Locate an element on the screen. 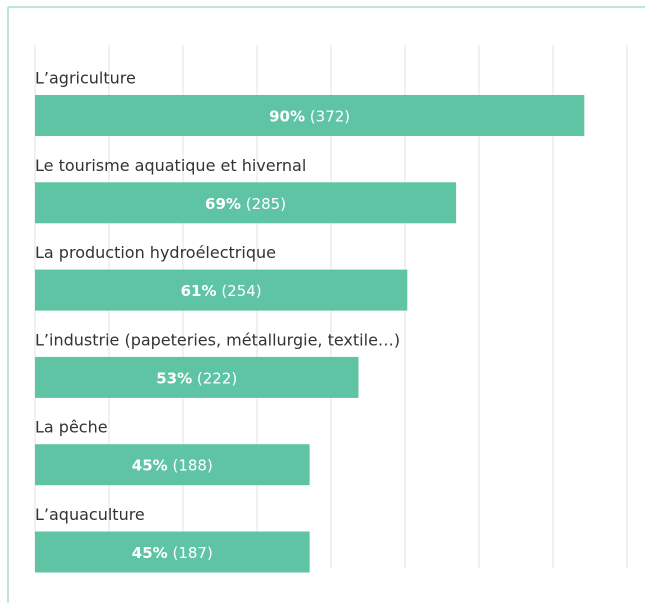 This screenshot has width=645, height=603. category-label: L’aquaculture is located at coordinates (90, 514).